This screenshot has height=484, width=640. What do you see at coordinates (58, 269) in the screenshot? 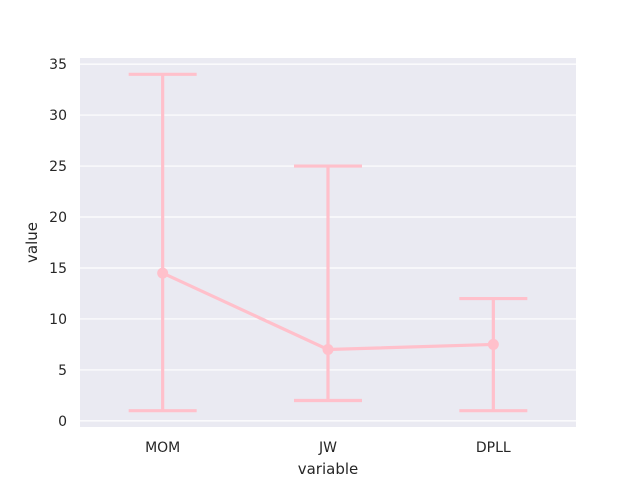
I see `y-tick-label: 15` at bounding box center [58, 269].